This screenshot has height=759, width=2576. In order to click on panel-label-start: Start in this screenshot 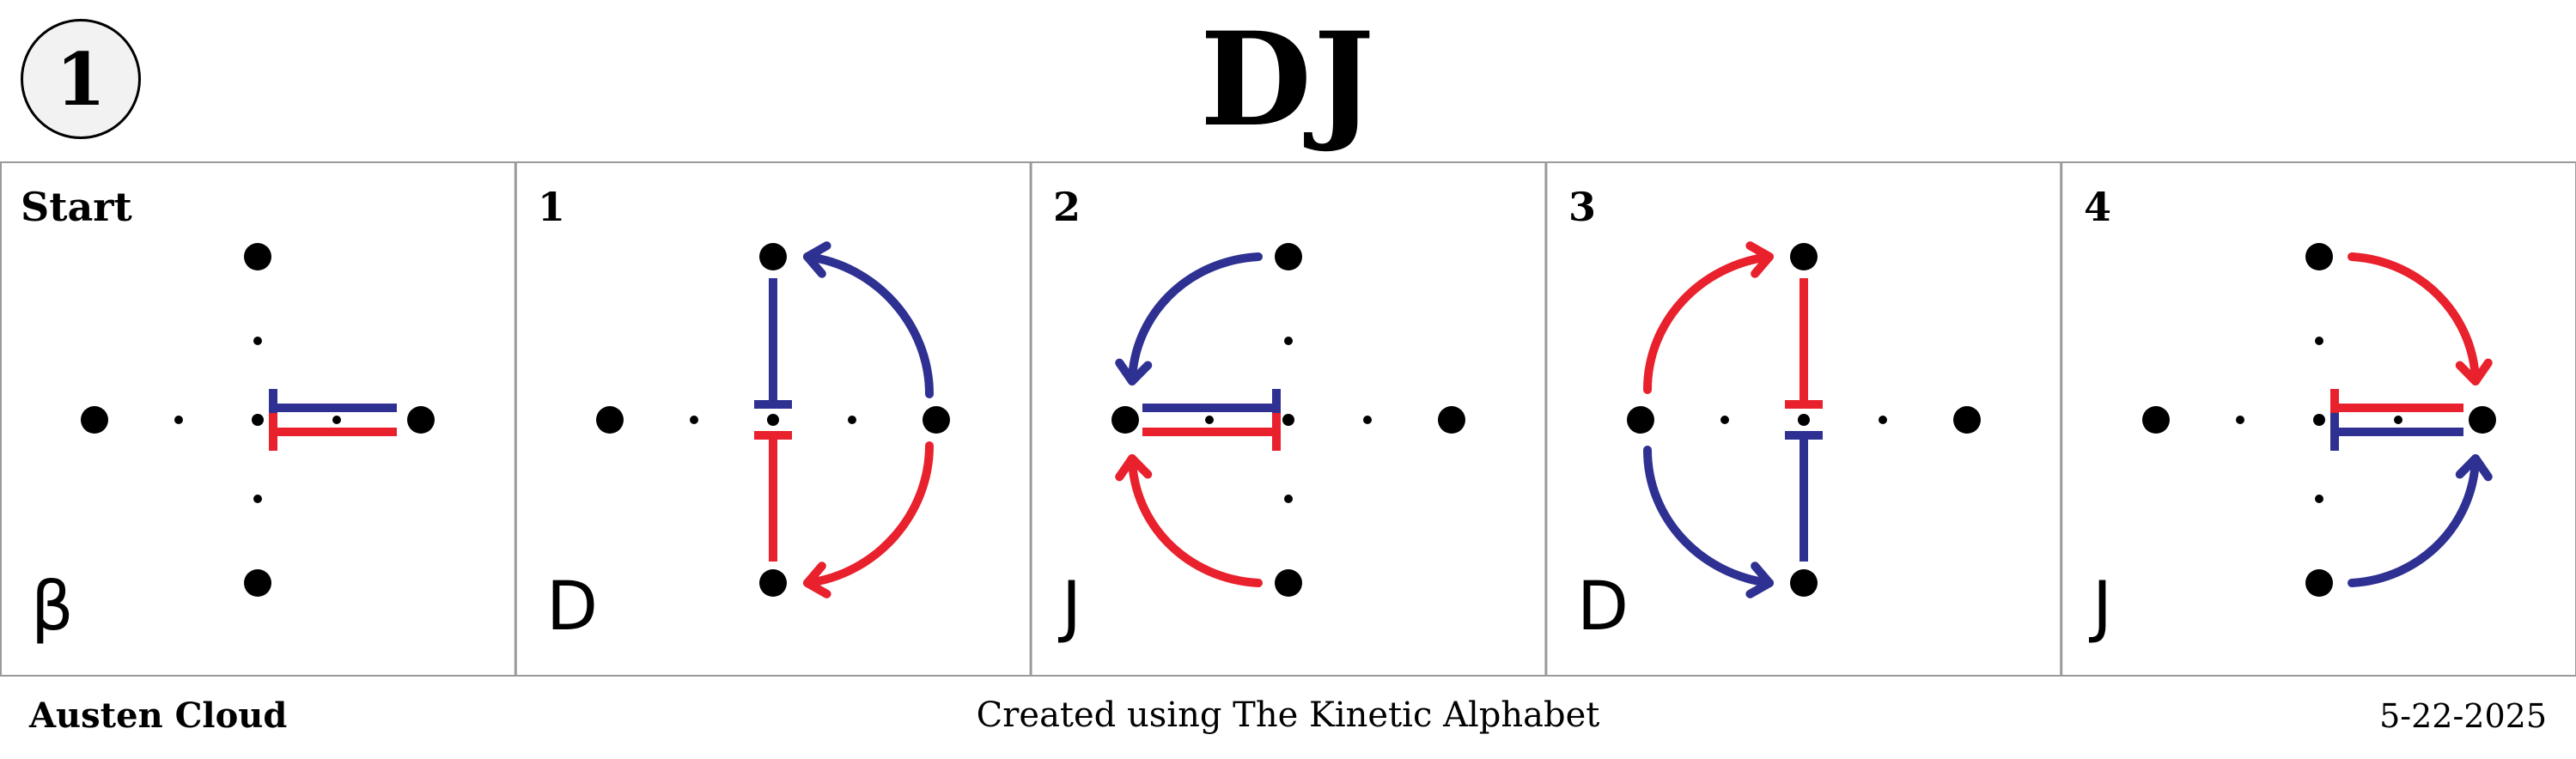, I will do `click(76, 207)`.